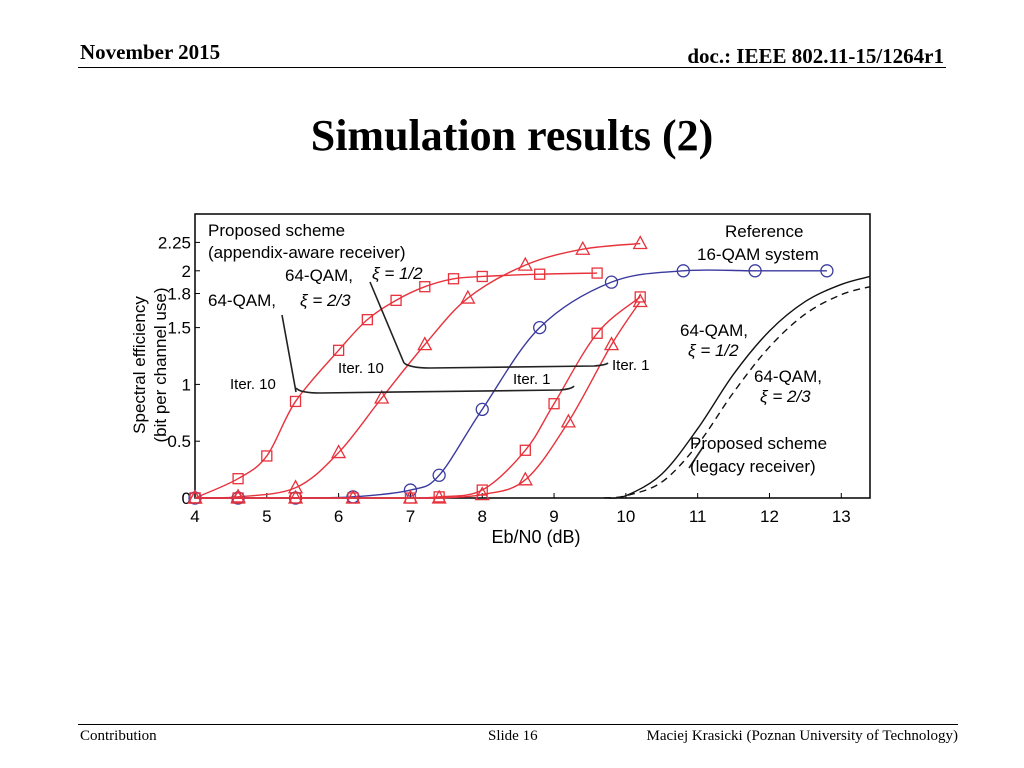 The image size is (1024, 768). What do you see at coordinates (696, 457) in the screenshot?
I see `pointer-legacy` at bounding box center [696, 457].